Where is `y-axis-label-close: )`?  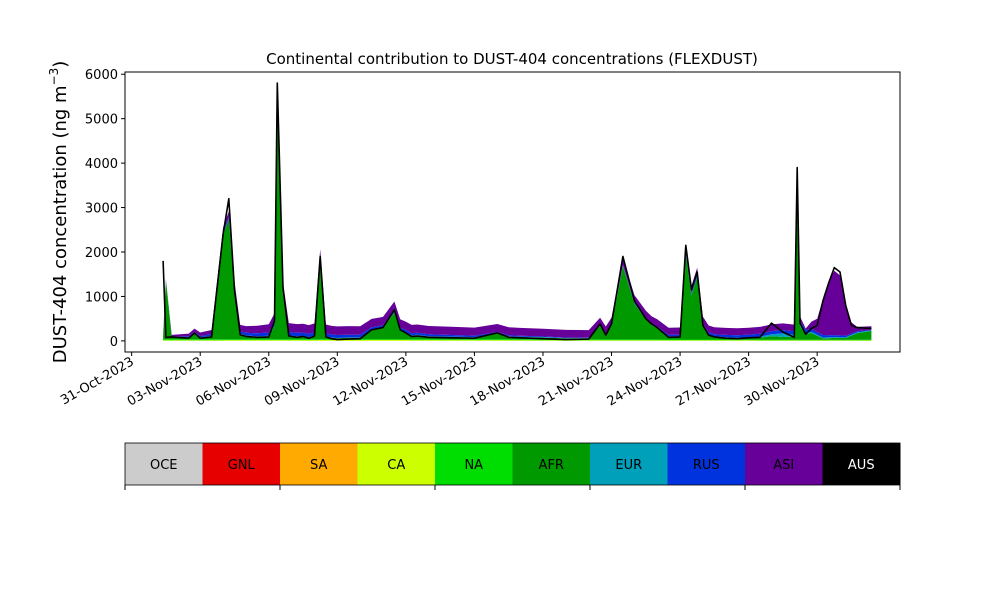 y-axis-label-close: ) is located at coordinates (60, 64).